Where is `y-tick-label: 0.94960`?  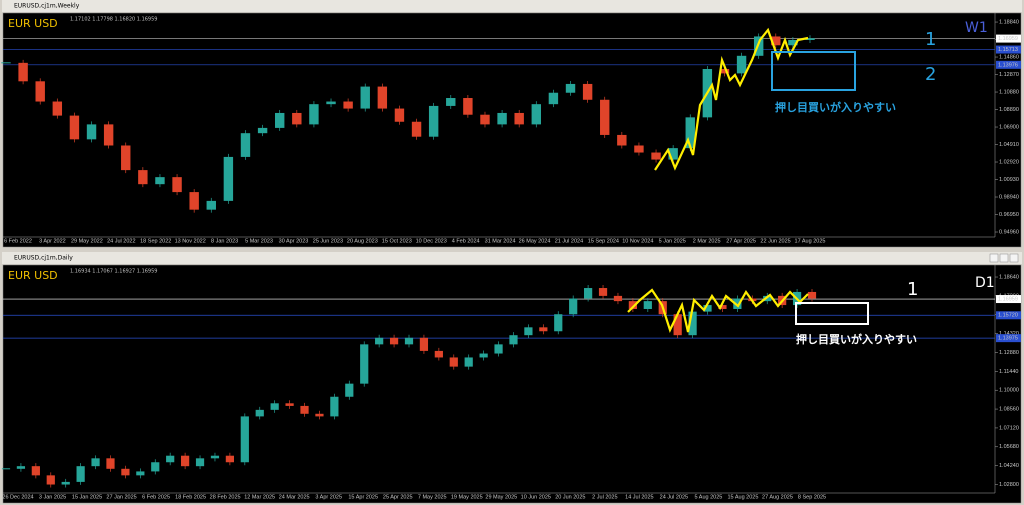
y-tick-label: 0.94960 is located at coordinates (1009, 232).